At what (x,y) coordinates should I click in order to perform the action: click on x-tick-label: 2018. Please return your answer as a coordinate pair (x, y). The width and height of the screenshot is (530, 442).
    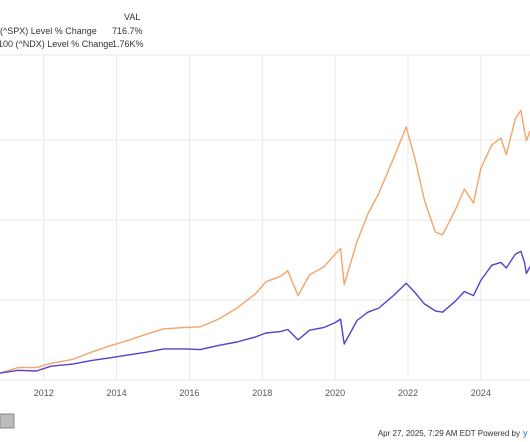
    Looking at the image, I should click on (262, 393).